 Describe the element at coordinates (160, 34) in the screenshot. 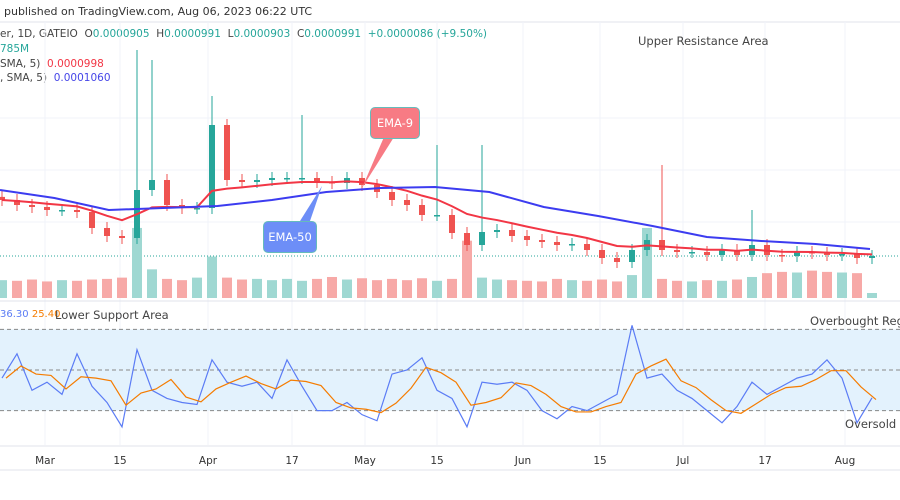

I see `high-label: H` at that location.